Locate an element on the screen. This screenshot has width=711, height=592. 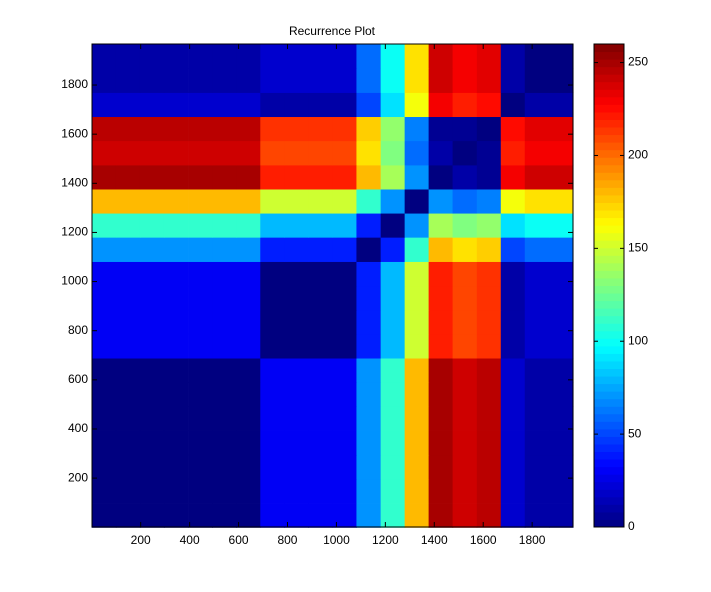
y-tick-label: 800 is located at coordinates (78, 330).